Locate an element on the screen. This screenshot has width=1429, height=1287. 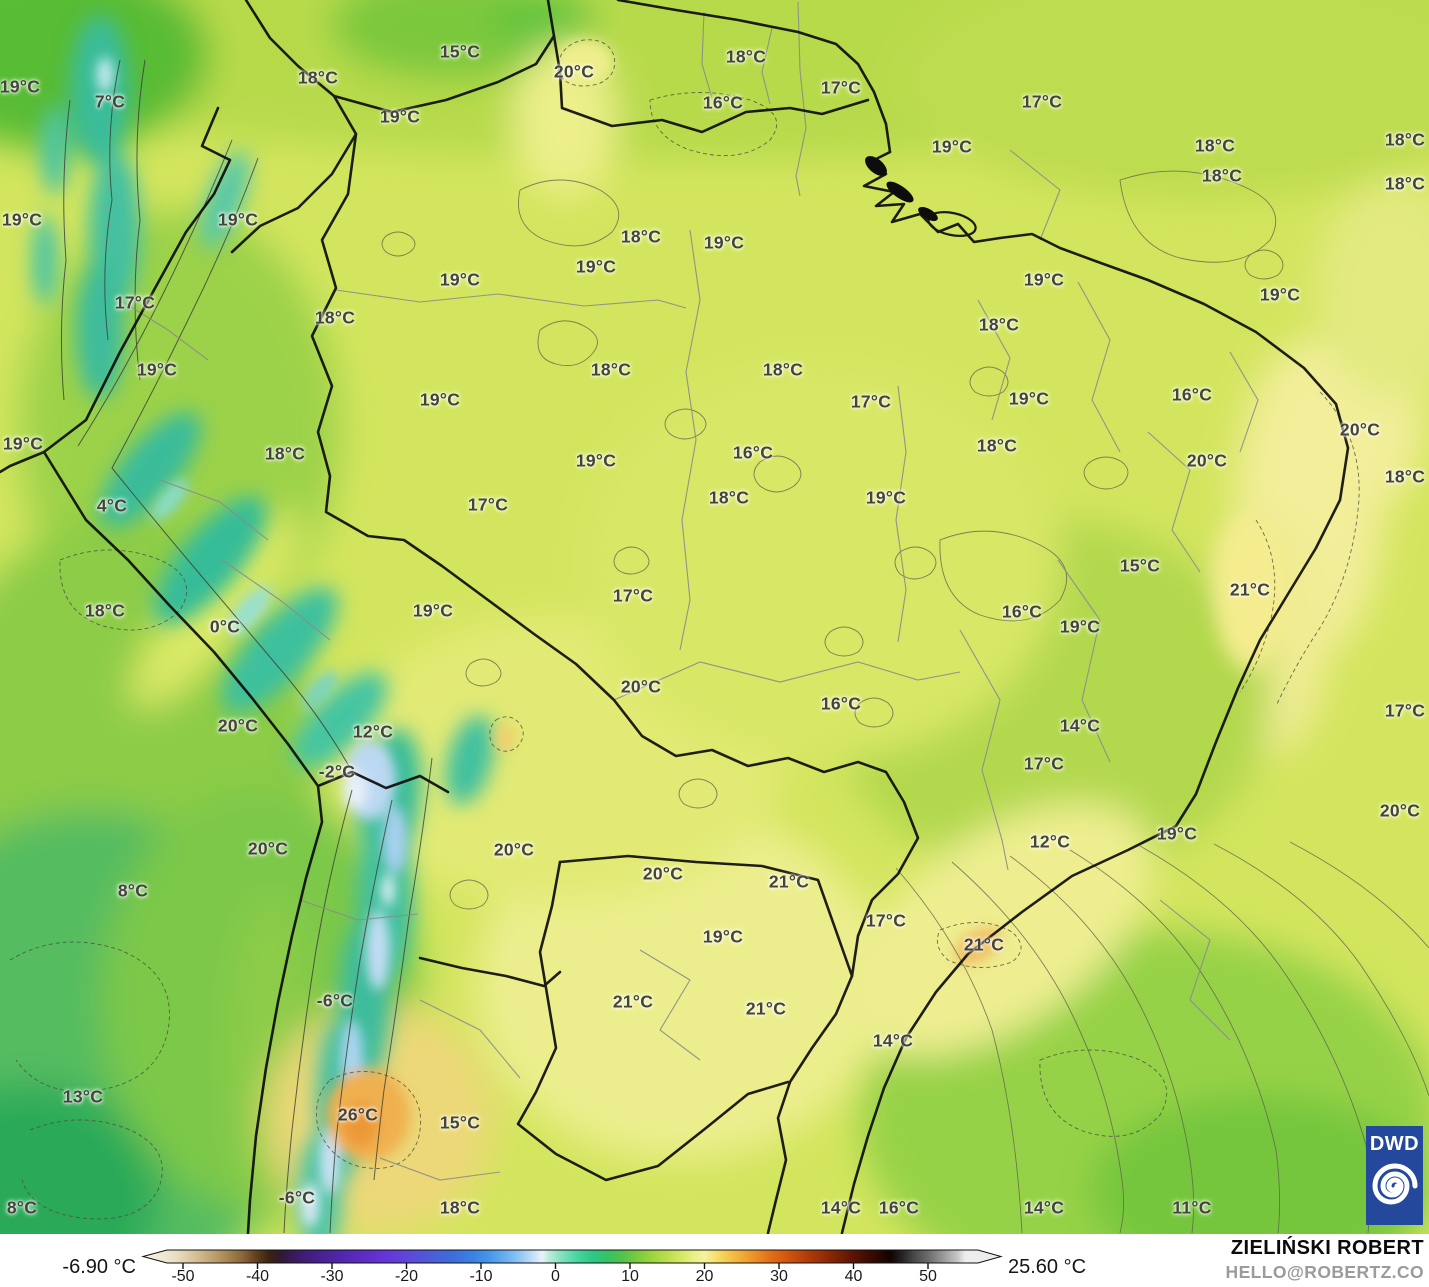
colorbar-tick-label: -20 is located at coordinates (406, 1276).